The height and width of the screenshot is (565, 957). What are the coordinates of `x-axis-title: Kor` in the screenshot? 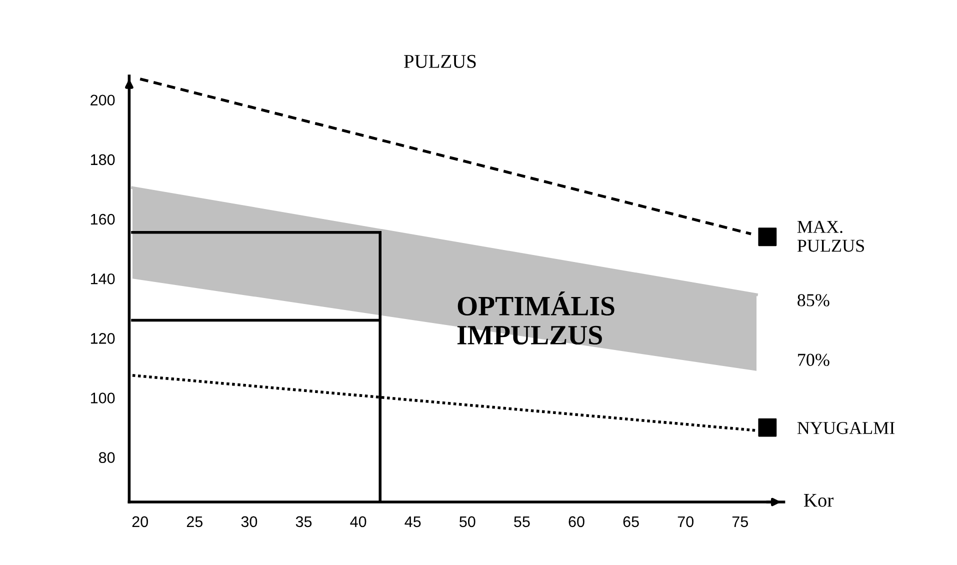 It's located at (819, 500).